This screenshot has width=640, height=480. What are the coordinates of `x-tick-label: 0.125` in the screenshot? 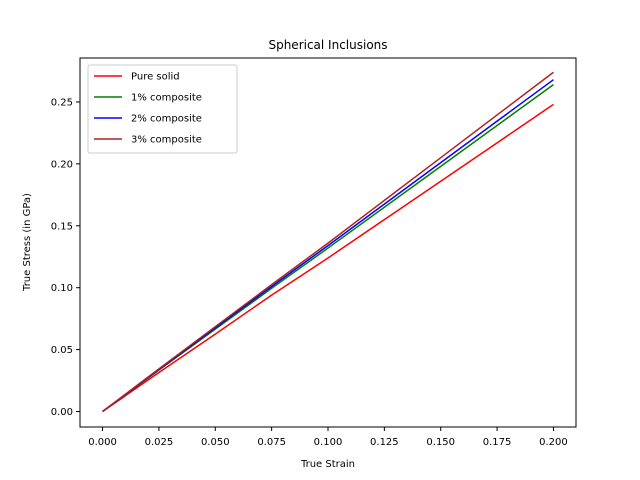 It's located at (384, 442).